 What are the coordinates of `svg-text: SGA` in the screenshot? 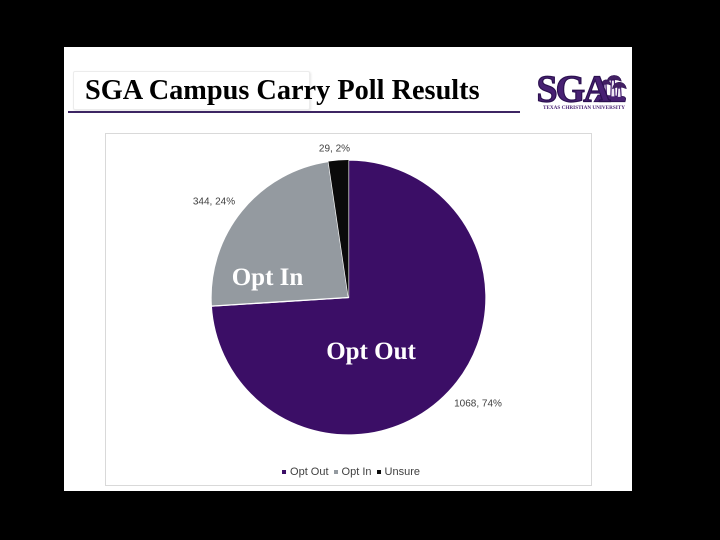 It's located at (574, 90).